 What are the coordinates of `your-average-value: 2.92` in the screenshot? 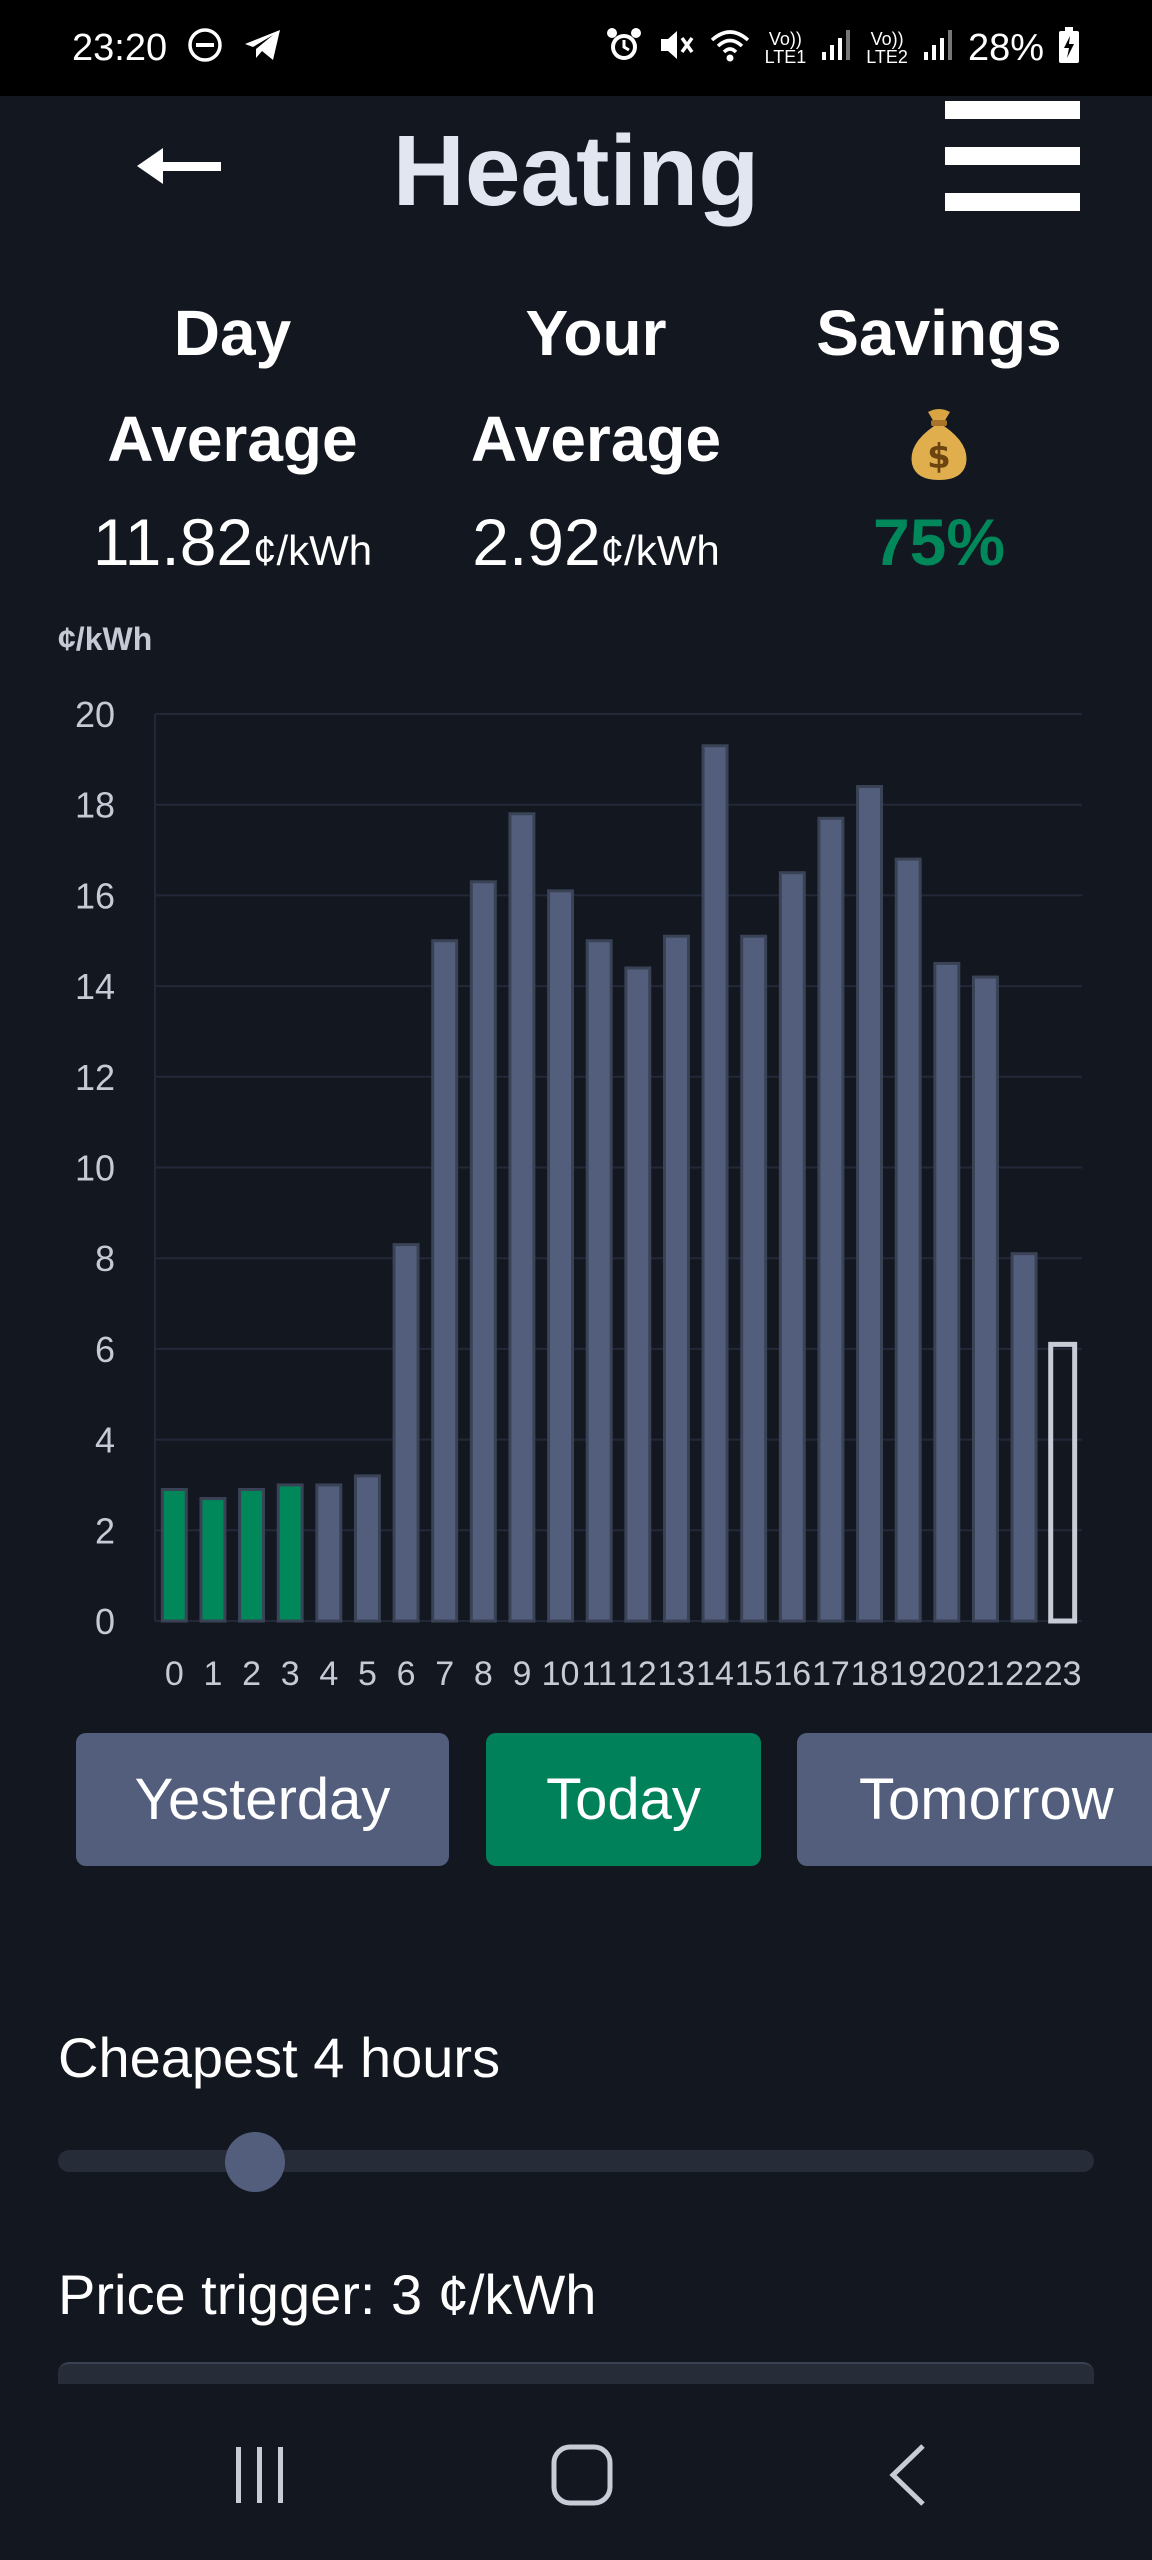 It's located at (536, 542).